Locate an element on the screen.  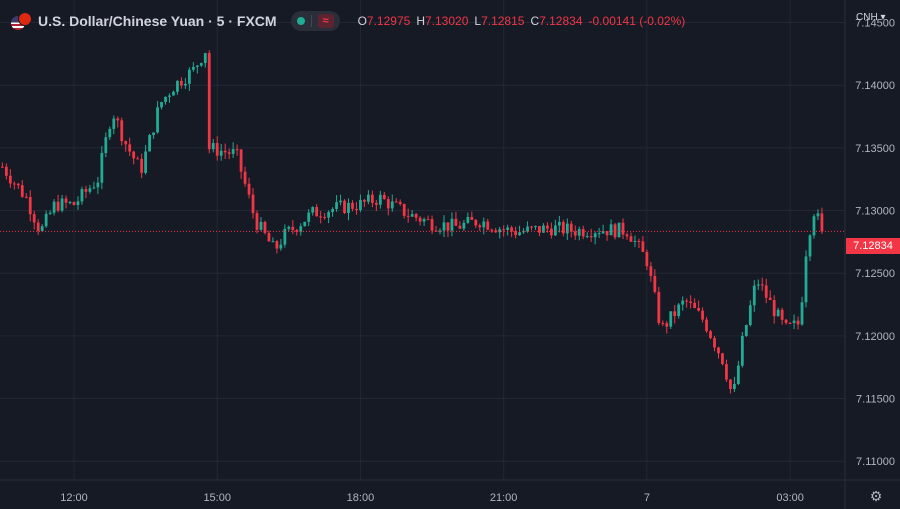
y-tick-label: 7.14000 is located at coordinates (875, 86).